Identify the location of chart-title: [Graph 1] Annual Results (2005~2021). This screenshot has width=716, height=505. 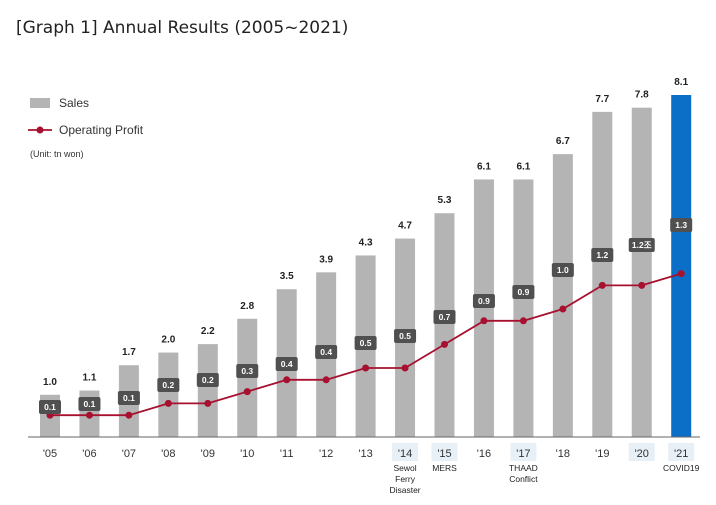
(182, 28).